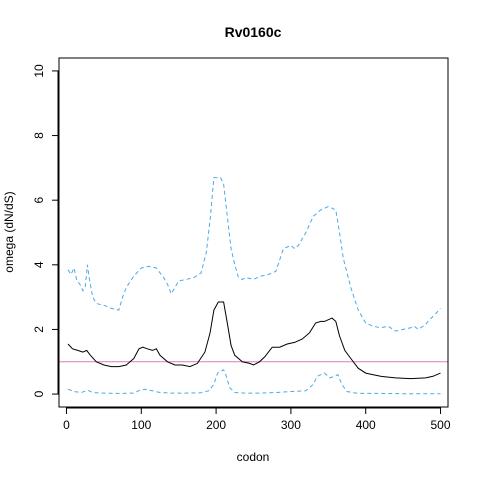 Image resolution: width=480 pixels, height=480 pixels. Describe the element at coordinates (253, 32) in the screenshot. I see `chart-title: Rv0160c` at that location.